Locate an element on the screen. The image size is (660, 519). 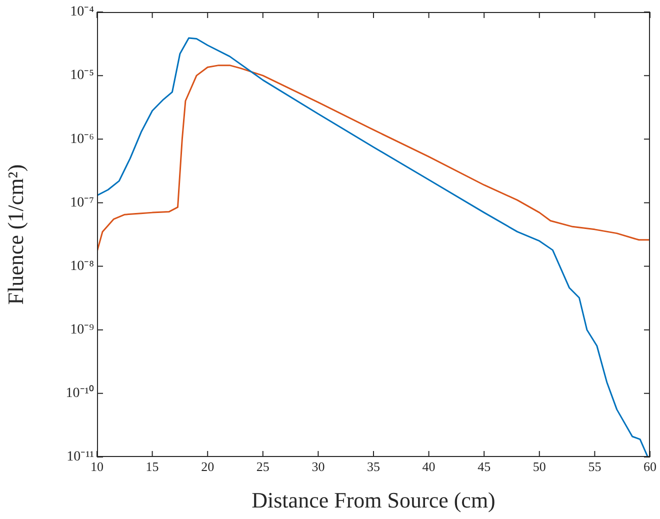
y-tick-label: 10⁻¹⁰ is located at coordinates (80, 393).